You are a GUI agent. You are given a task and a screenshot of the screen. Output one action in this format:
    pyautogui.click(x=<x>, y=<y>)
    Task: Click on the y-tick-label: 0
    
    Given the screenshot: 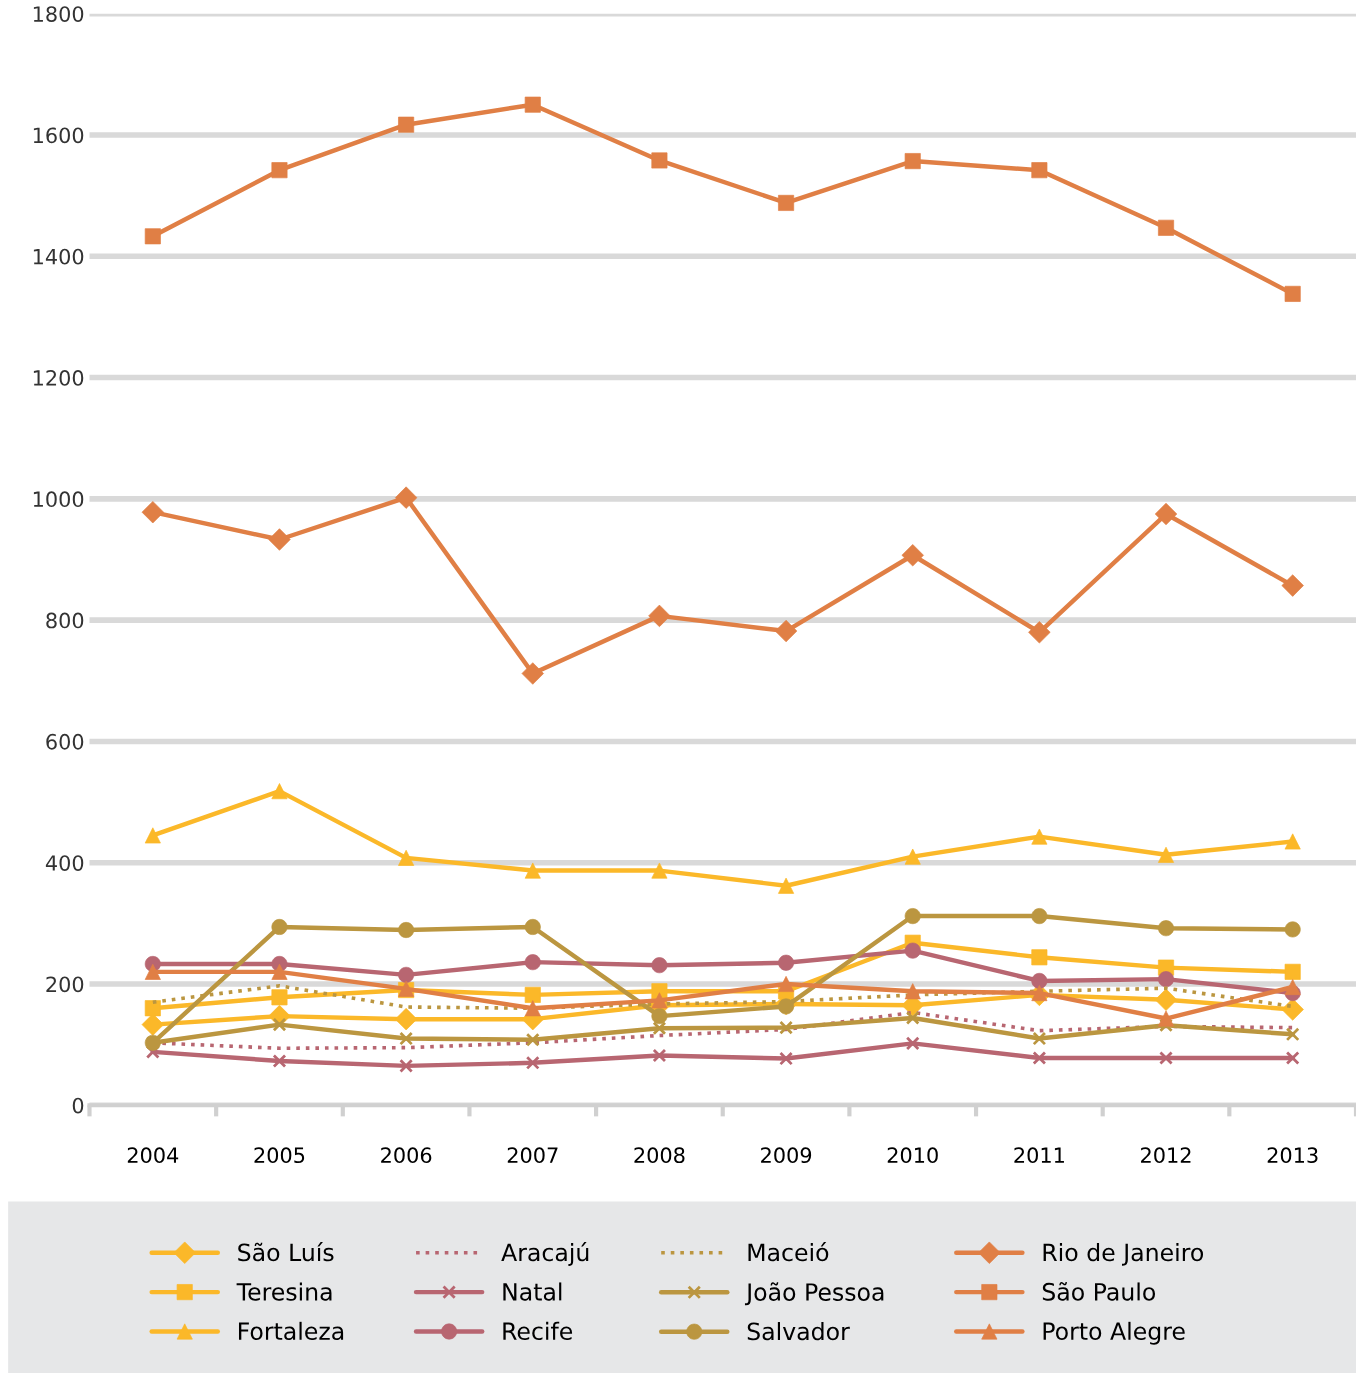 What is the action you would take?
    pyautogui.click(x=78, y=1105)
    